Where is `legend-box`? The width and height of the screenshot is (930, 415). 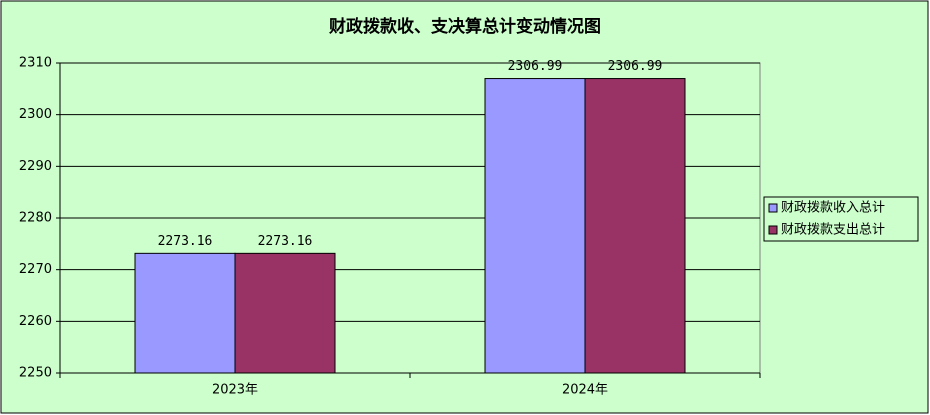
legend-box is located at coordinates (841, 219).